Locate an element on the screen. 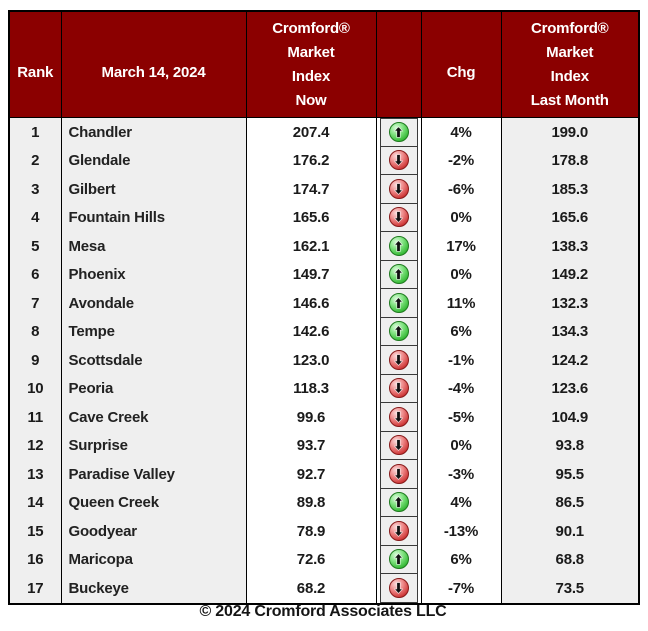 The width and height of the screenshot is (648, 631). city-cell: Chandler is located at coordinates (153, 132).